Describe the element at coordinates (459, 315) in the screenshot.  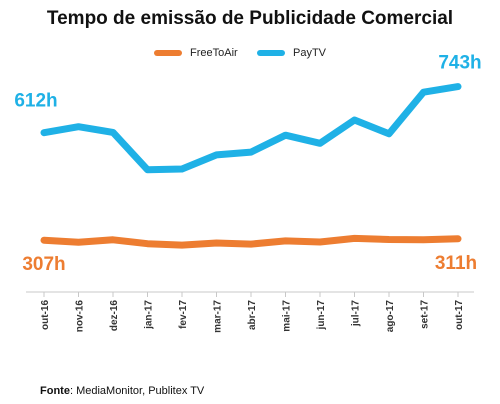
I see `x-tick-label: out-17` at that location.